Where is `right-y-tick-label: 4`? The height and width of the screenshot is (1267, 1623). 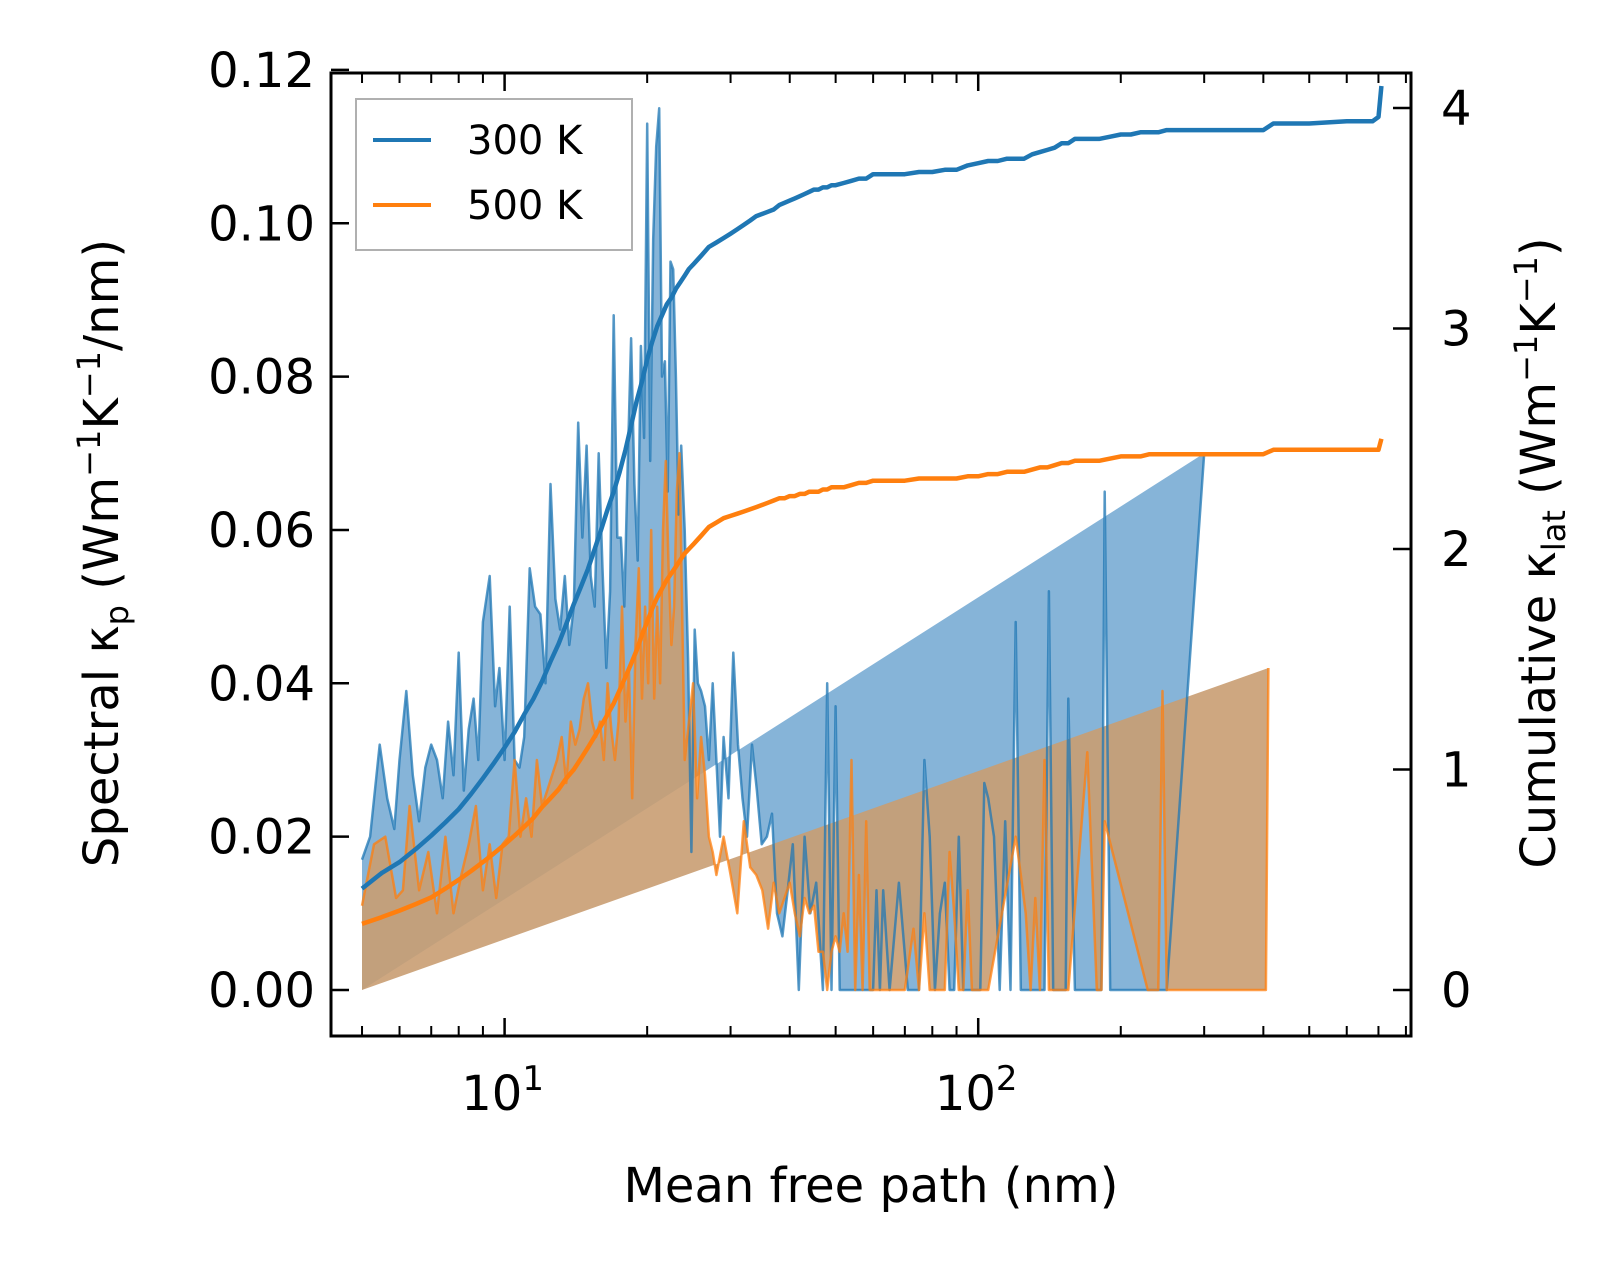 right-y-tick-label: 4 is located at coordinates (1456, 109).